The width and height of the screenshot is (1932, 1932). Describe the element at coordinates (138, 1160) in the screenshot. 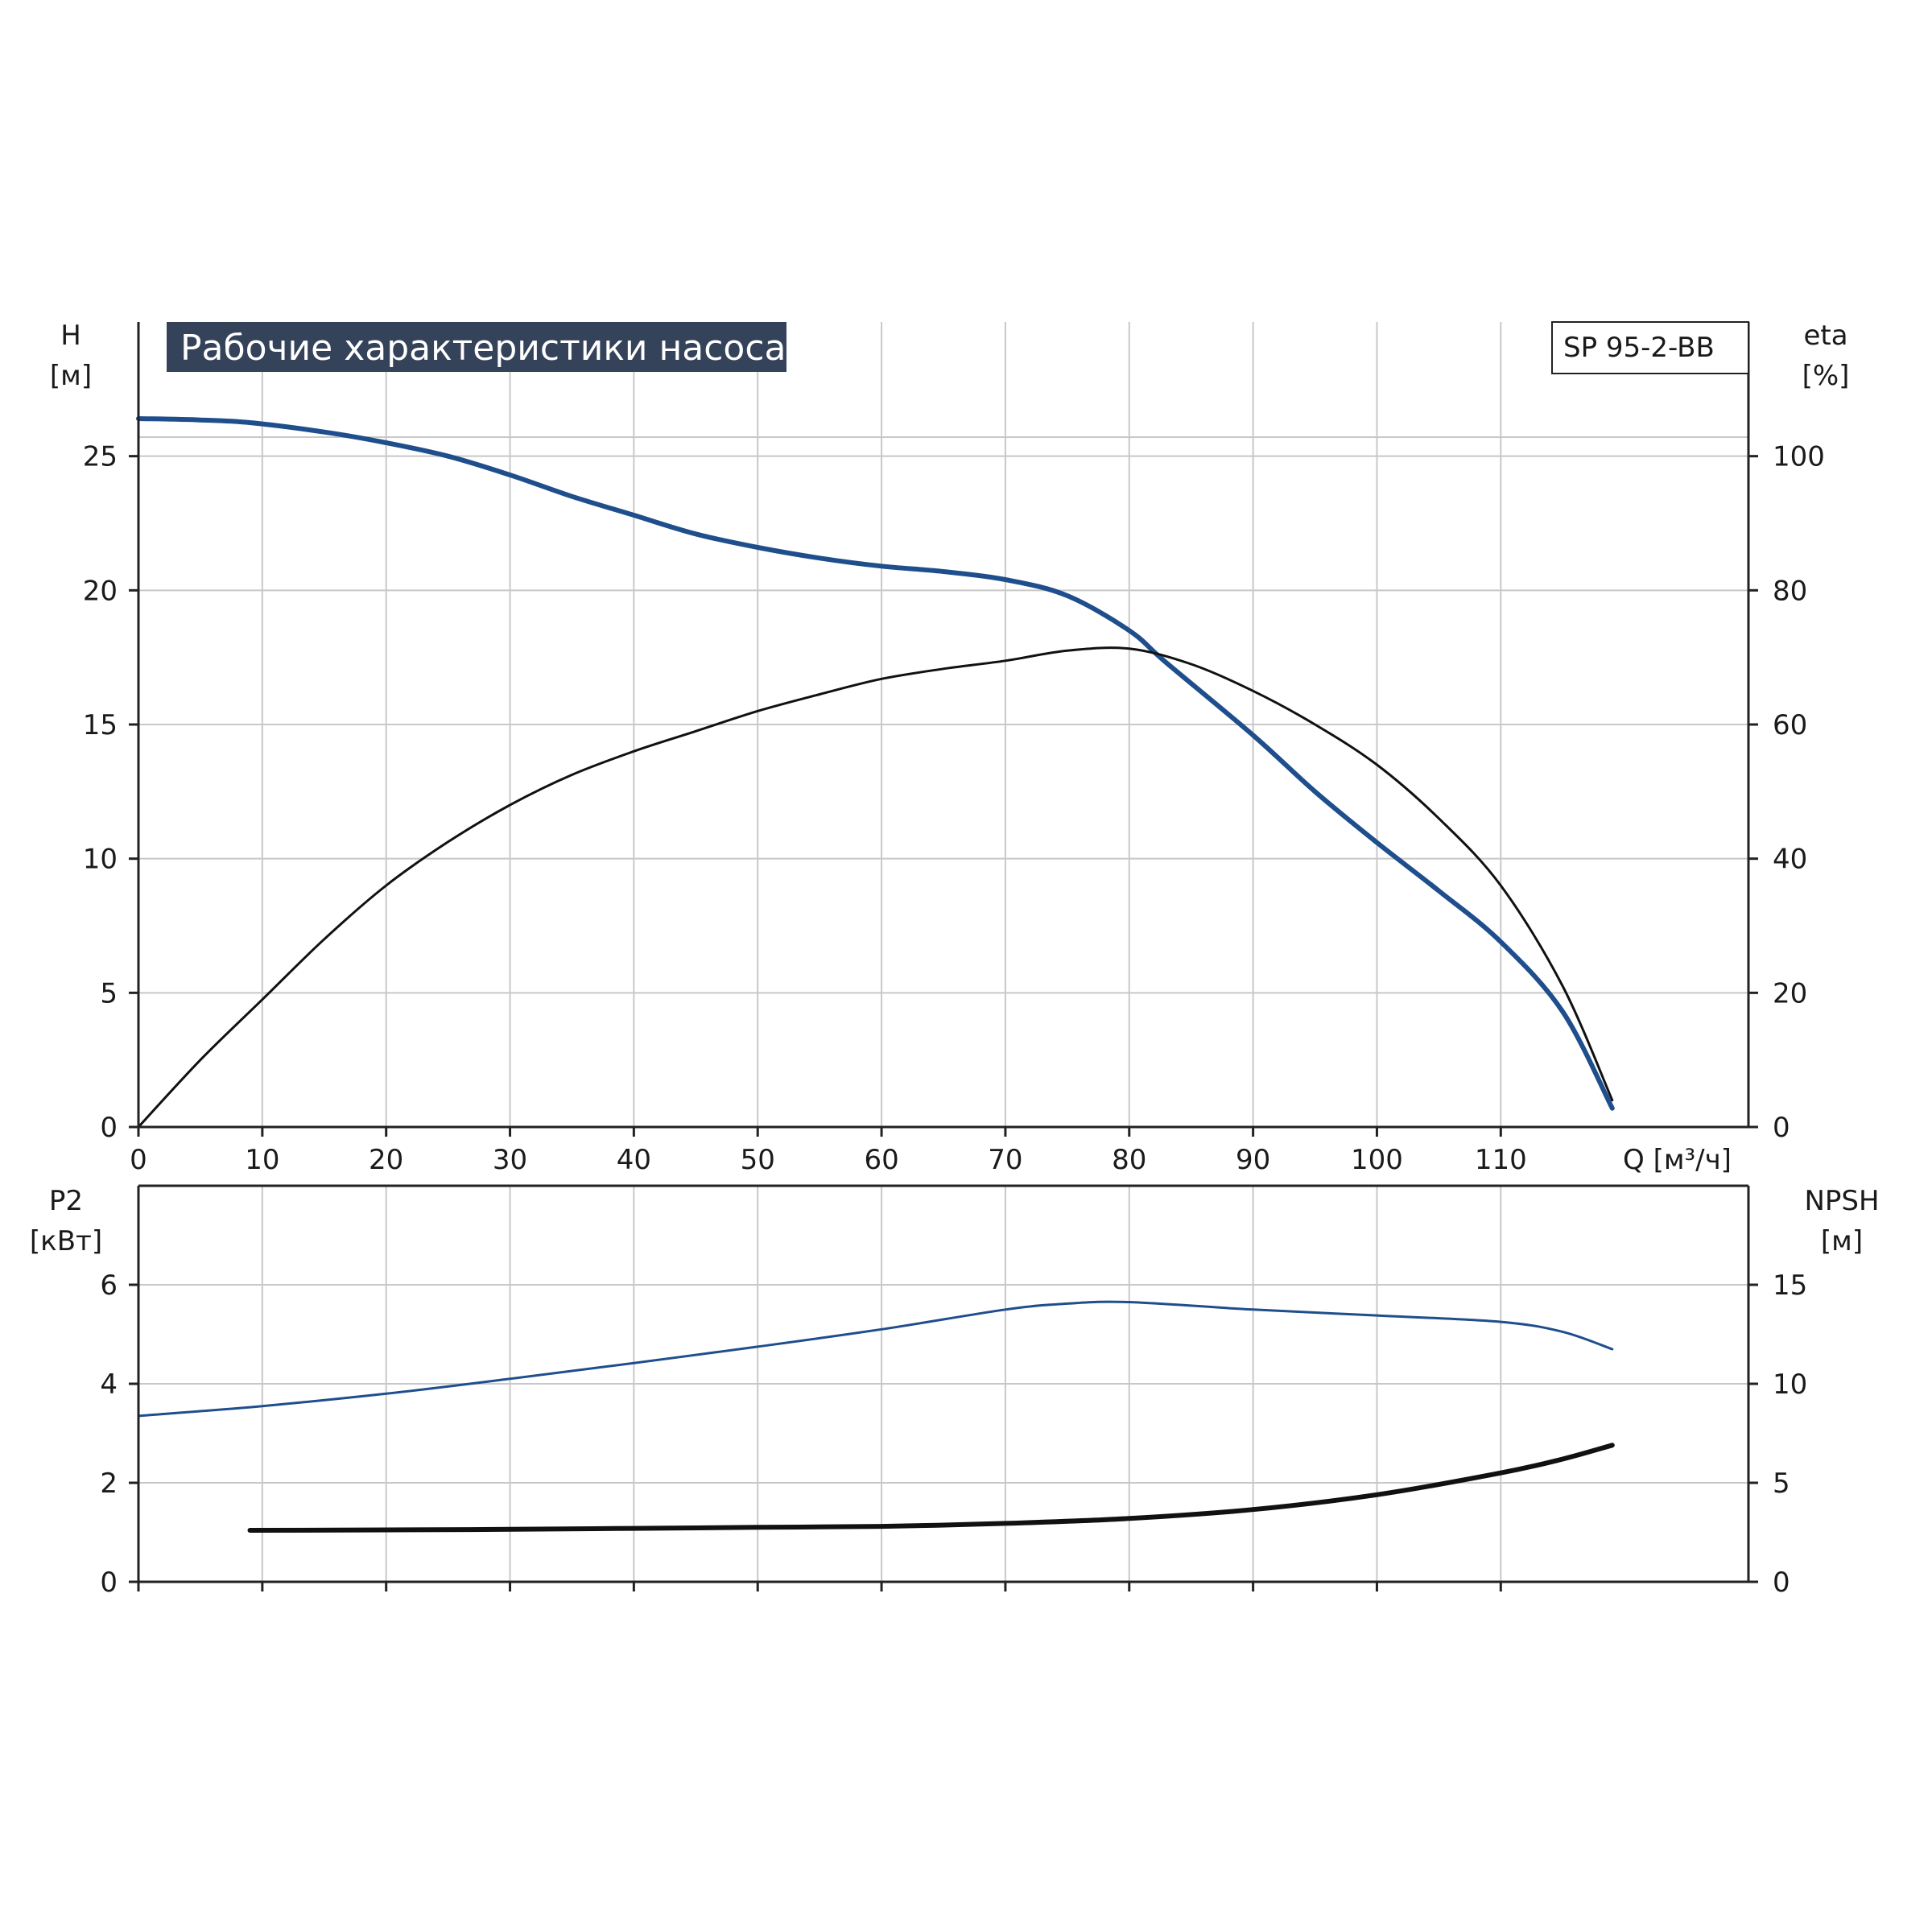

I see `x-tick-label: 0` at that location.